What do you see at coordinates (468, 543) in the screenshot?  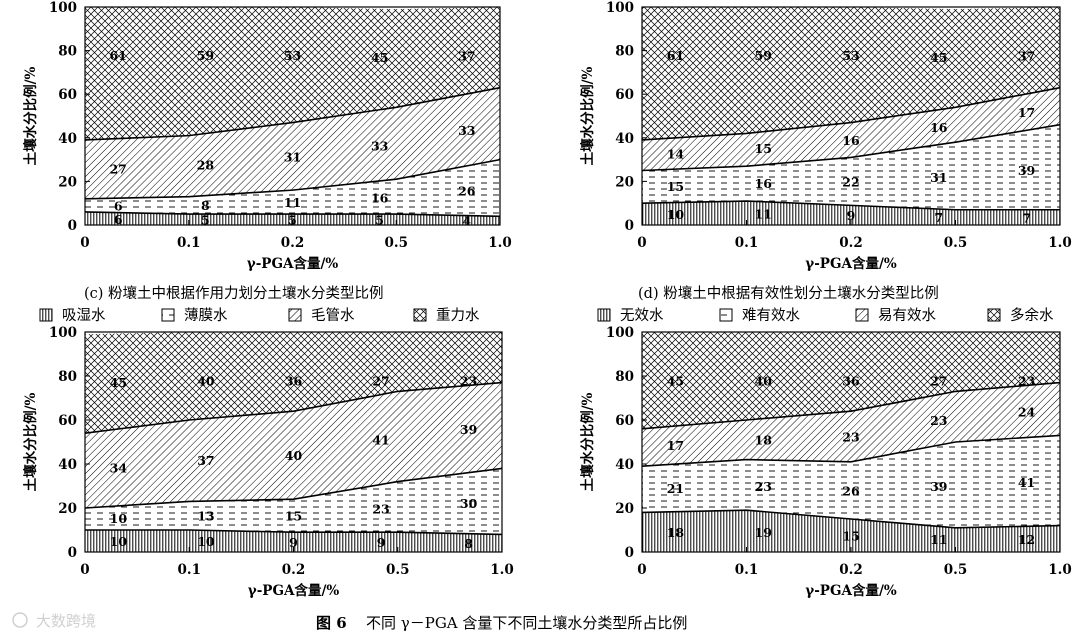 I see `value-label: 8` at bounding box center [468, 543].